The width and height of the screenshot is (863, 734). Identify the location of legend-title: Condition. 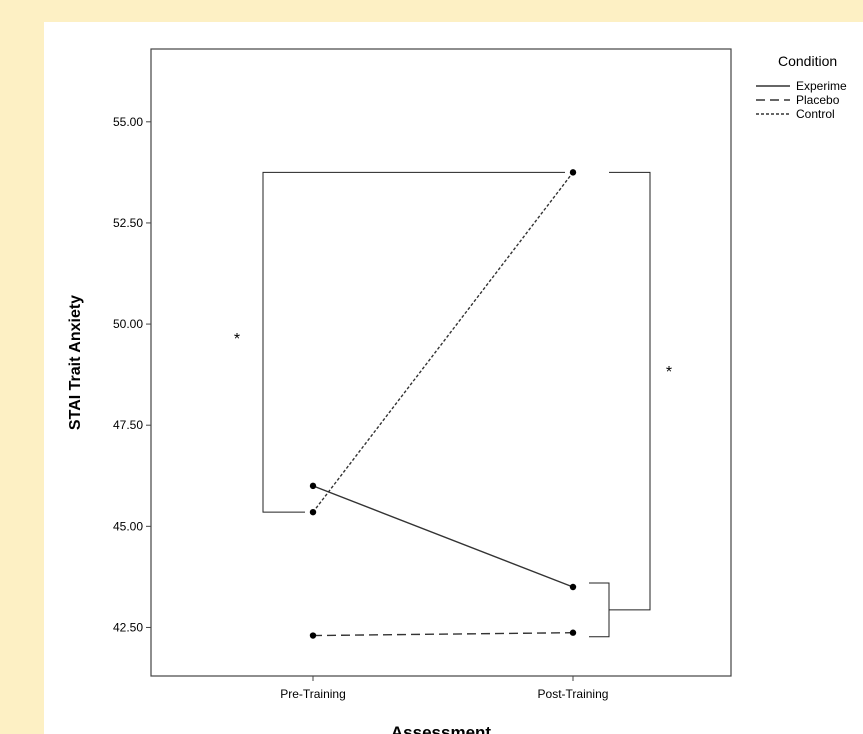
(807, 61).